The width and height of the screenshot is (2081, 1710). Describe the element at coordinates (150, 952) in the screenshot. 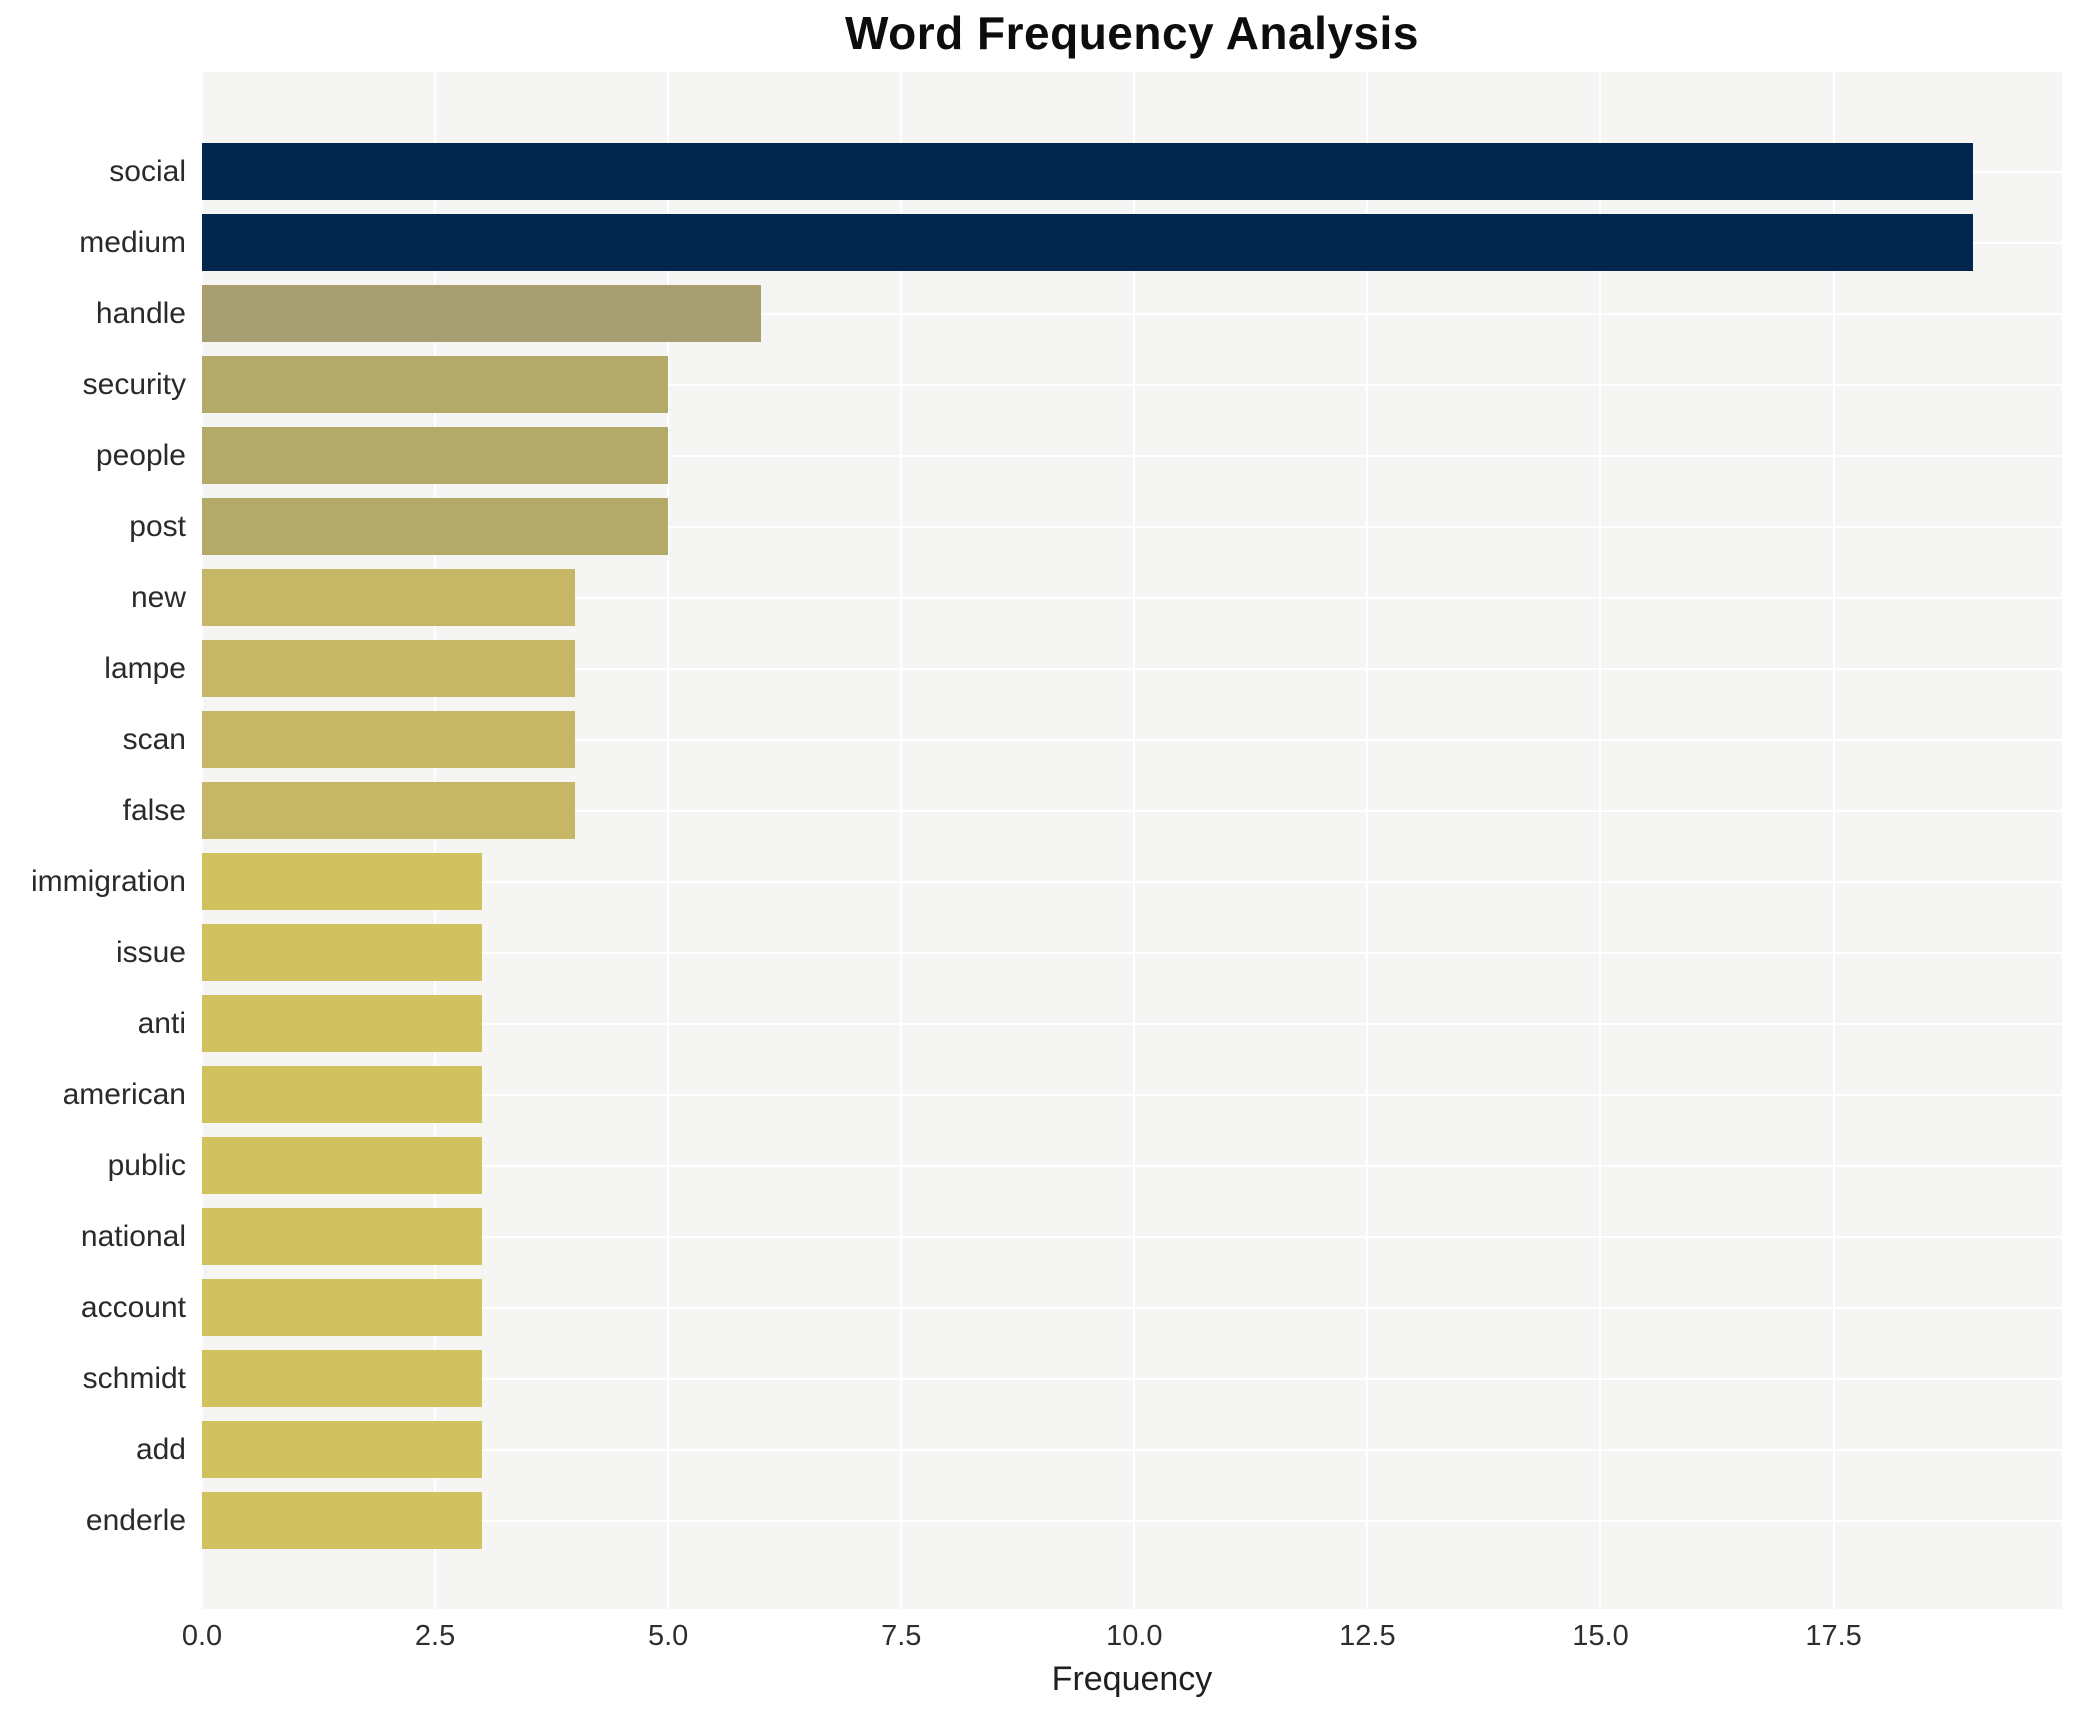

I see `y-axis-label: issue` at that location.